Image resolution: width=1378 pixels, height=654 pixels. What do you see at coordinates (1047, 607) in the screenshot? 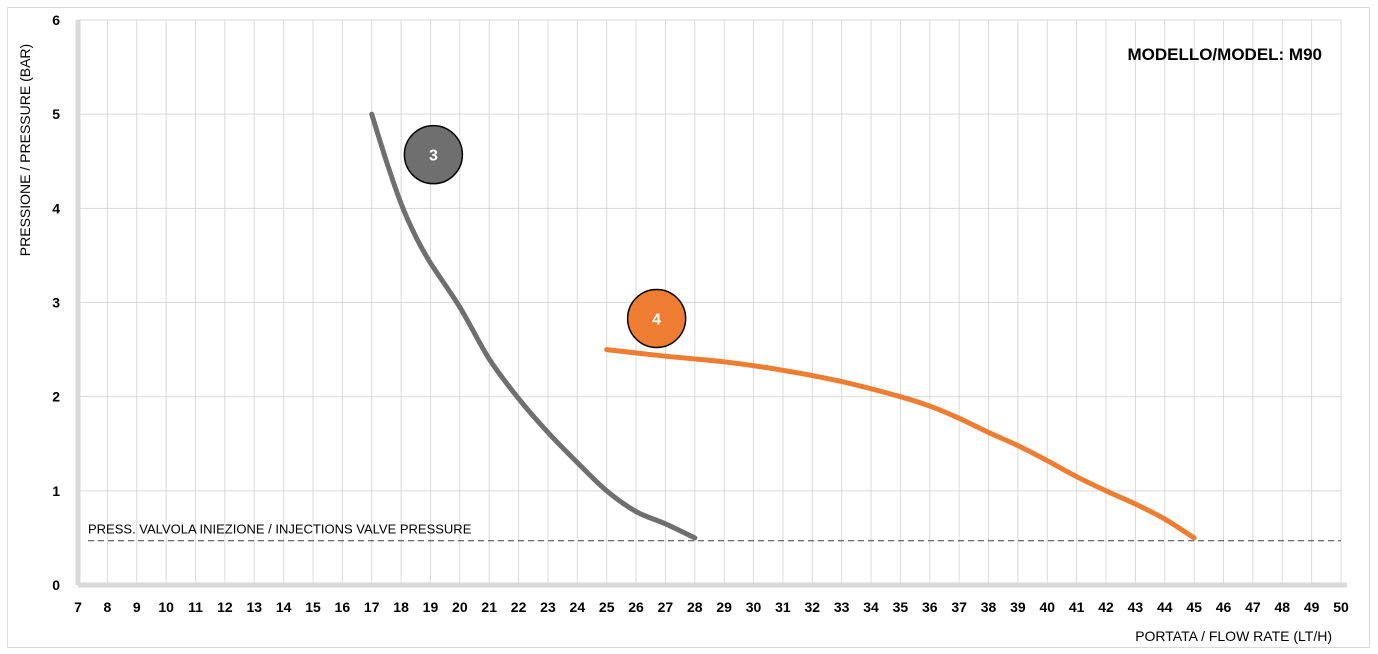
I see `x-tick-40: 40` at bounding box center [1047, 607].